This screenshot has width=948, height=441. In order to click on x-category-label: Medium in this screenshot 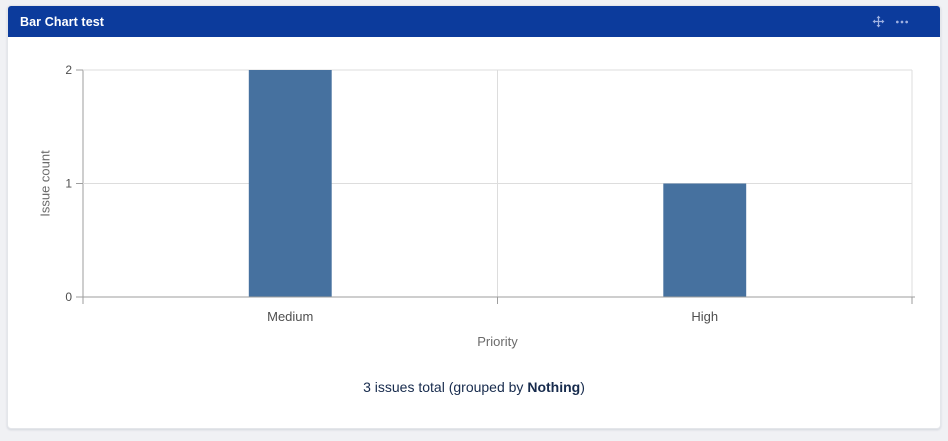, I will do `click(290, 316)`.